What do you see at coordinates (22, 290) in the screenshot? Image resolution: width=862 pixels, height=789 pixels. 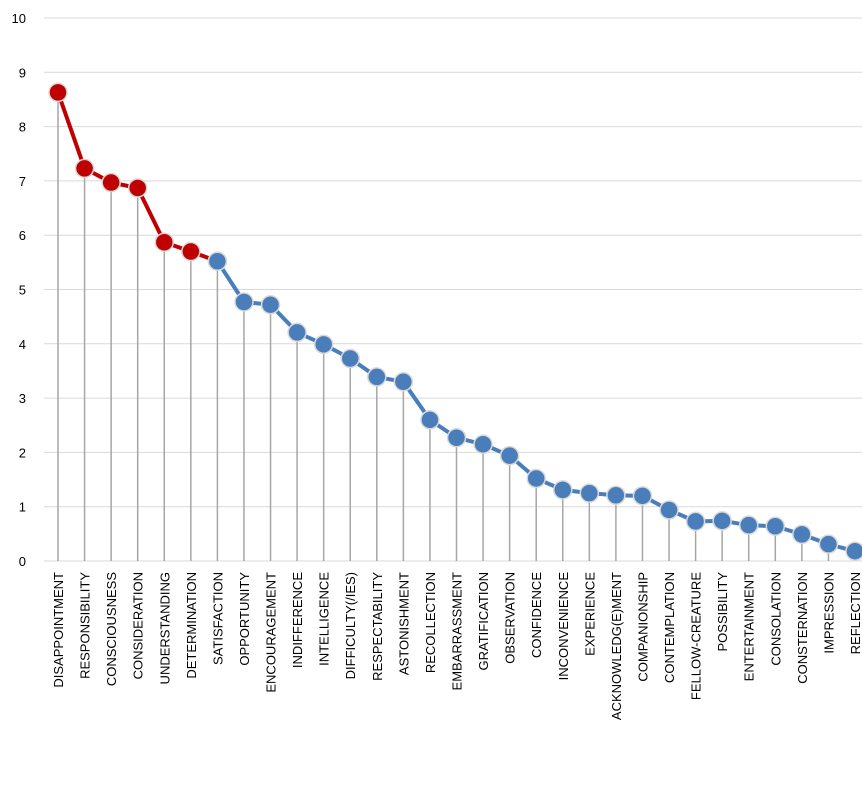 I see `y-tick-label: 5` at bounding box center [22, 290].